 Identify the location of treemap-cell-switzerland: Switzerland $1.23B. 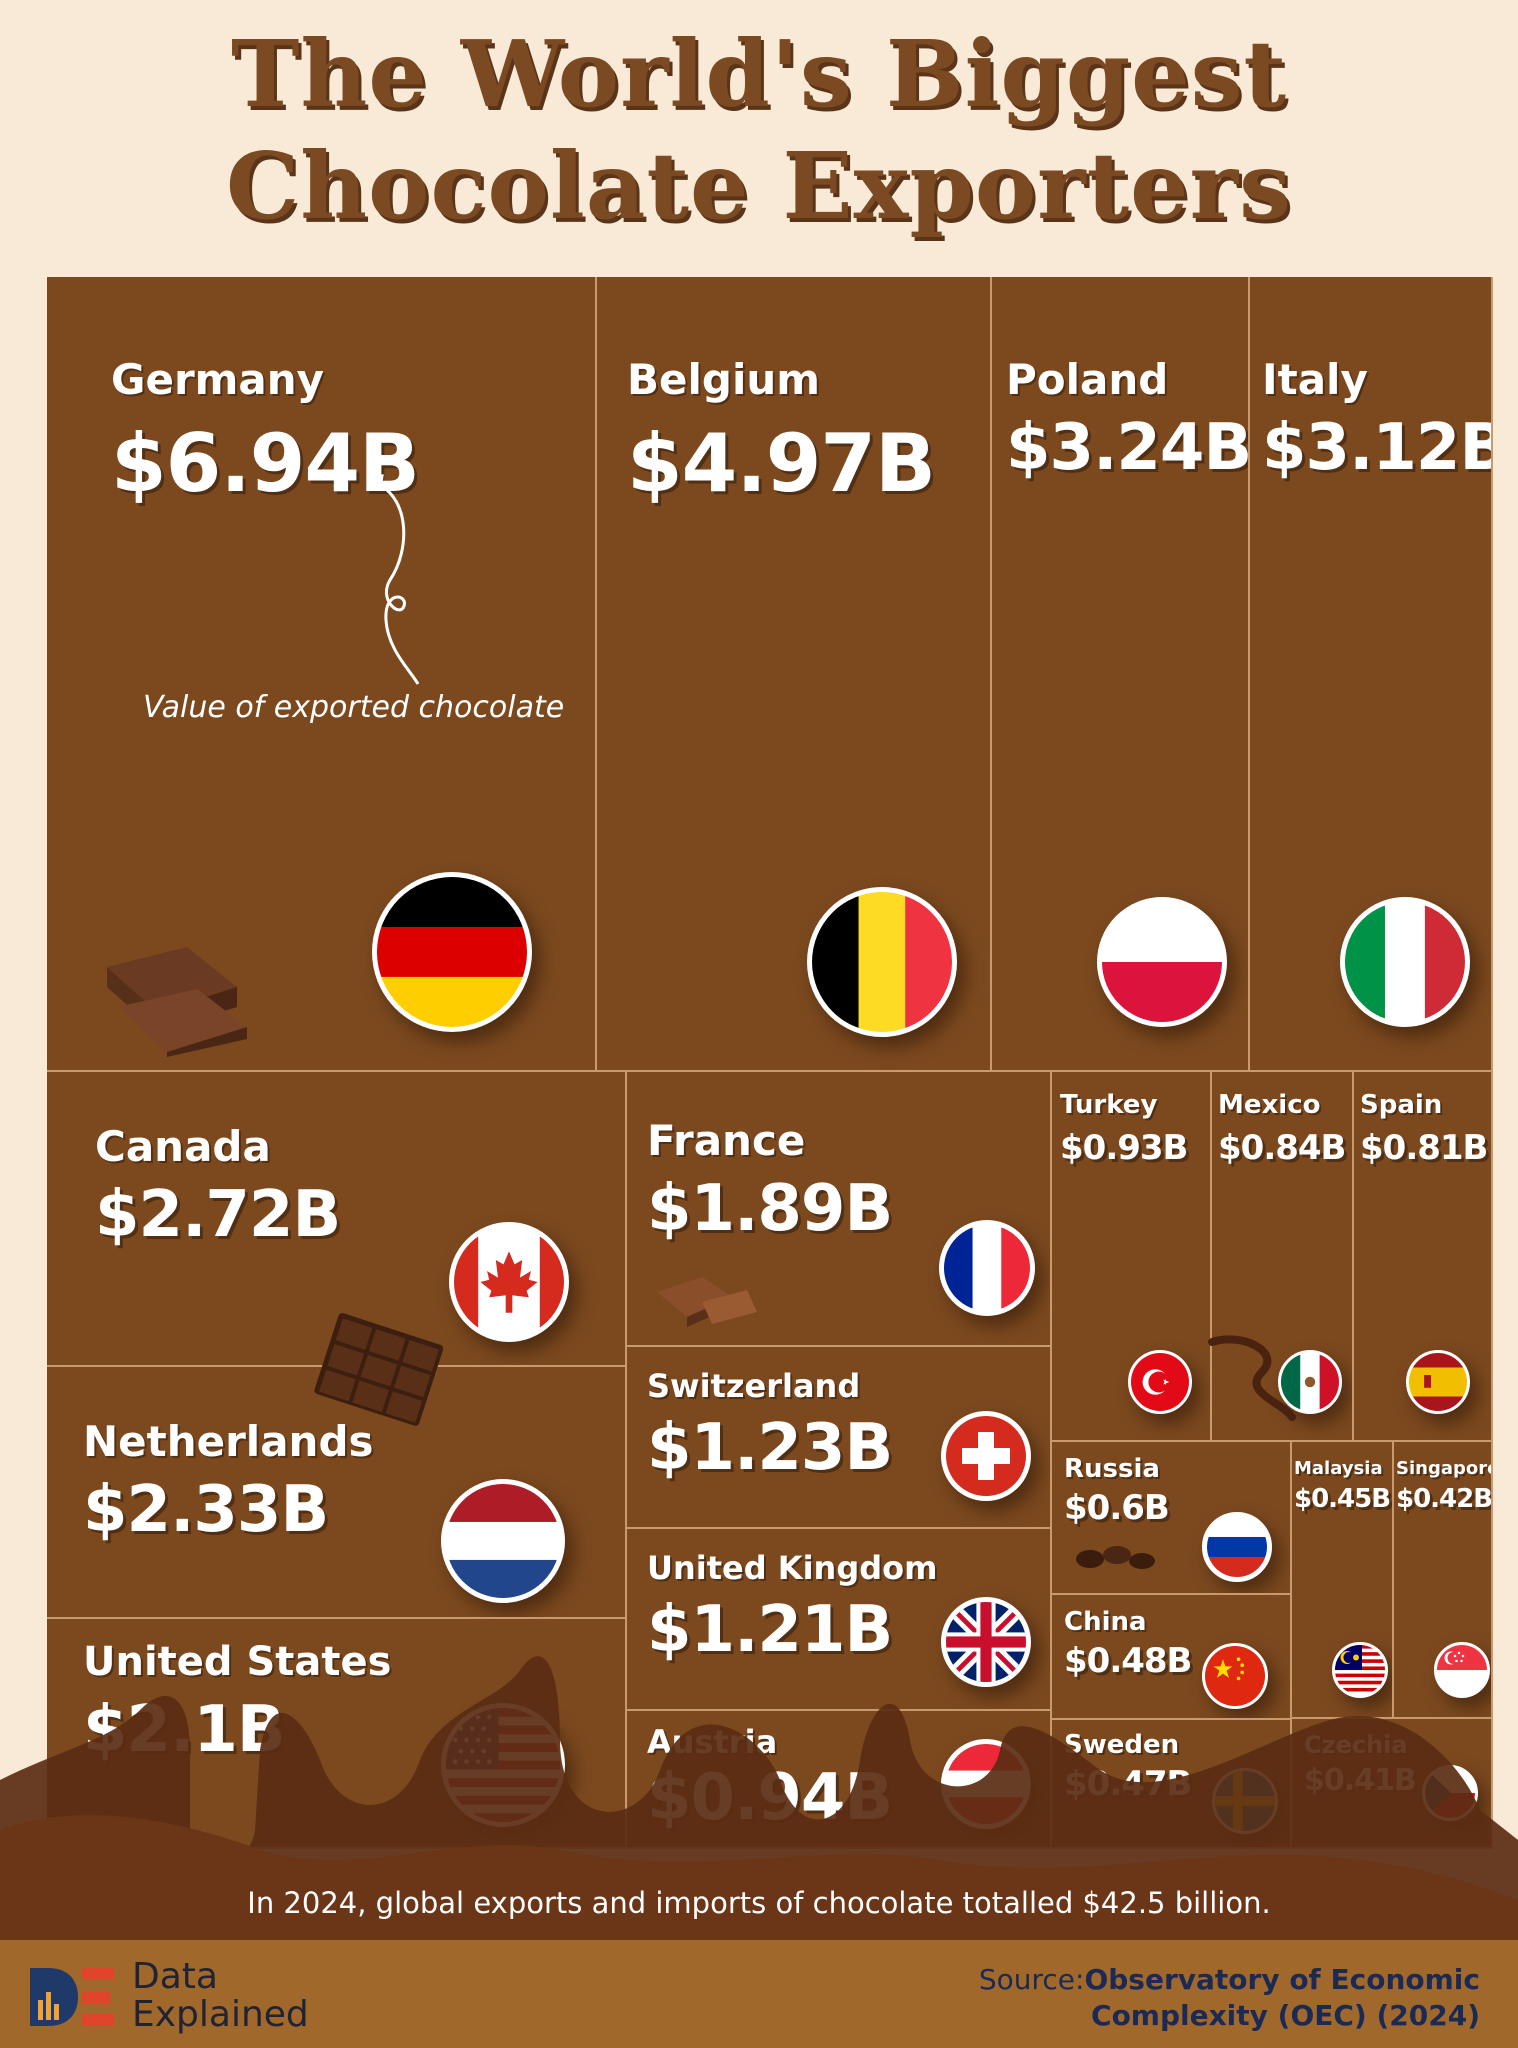
(839, 1438).